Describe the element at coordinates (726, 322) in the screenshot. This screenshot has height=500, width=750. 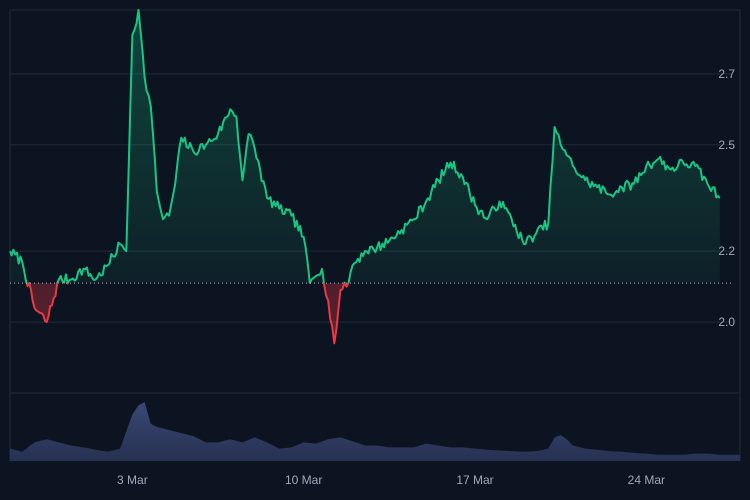
I see `y-tick-label: 2.0` at that location.